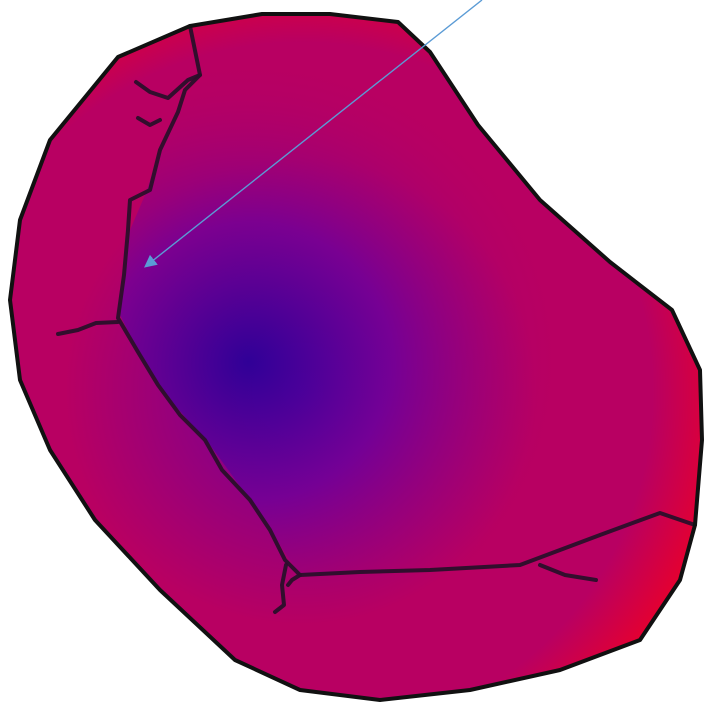 This screenshot has width=707, height=705. Describe the element at coordinates (88, 328) in the screenshot. I see `vessel-branch-left` at that location.